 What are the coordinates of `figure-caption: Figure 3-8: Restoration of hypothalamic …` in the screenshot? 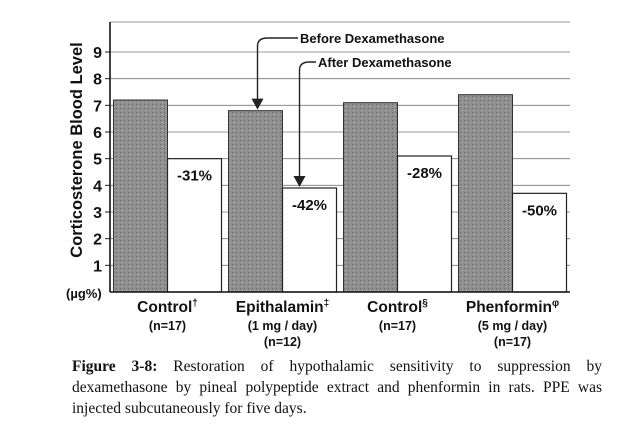 It's located at (337, 387).